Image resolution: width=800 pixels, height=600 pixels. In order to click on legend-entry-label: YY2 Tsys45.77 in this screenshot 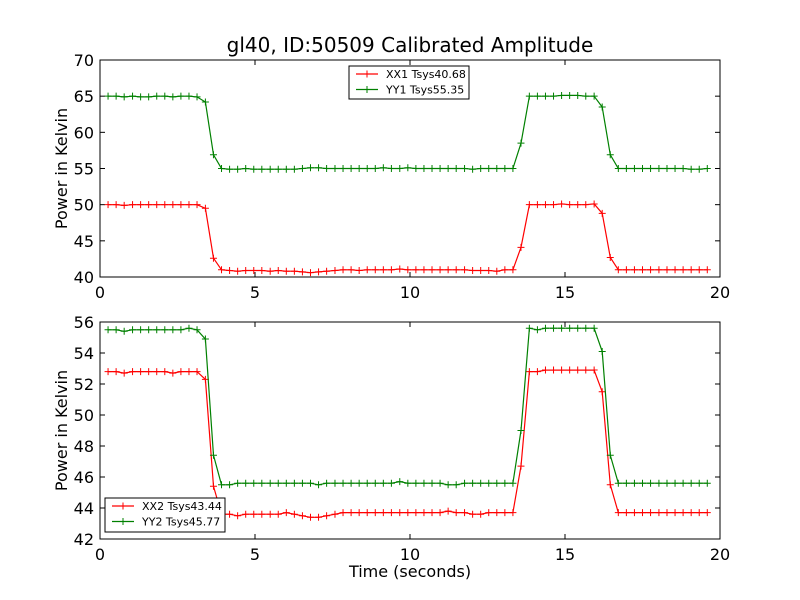, I will do `click(180, 522)`.